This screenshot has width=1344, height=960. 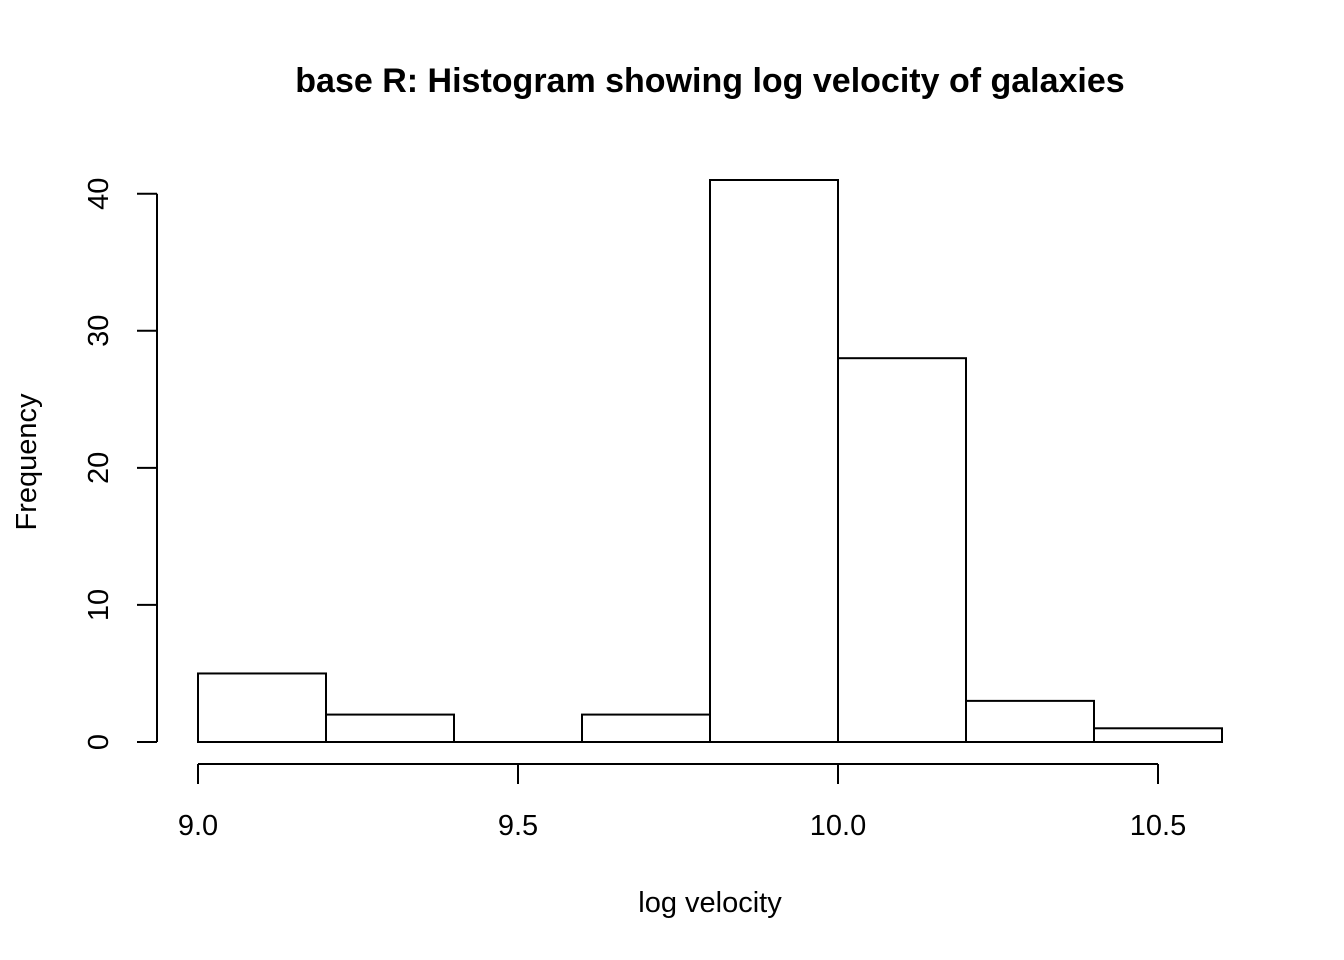 What do you see at coordinates (99, 742) in the screenshot?
I see `y-tick-label: 0` at bounding box center [99, 742].